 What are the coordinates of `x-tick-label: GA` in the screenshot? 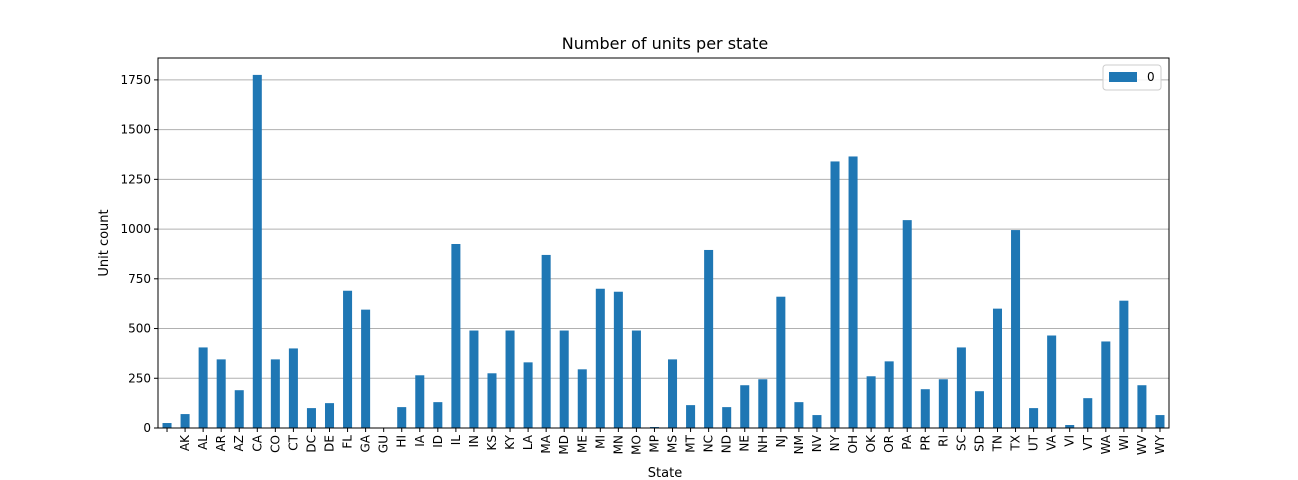 It's located at (366, 443).